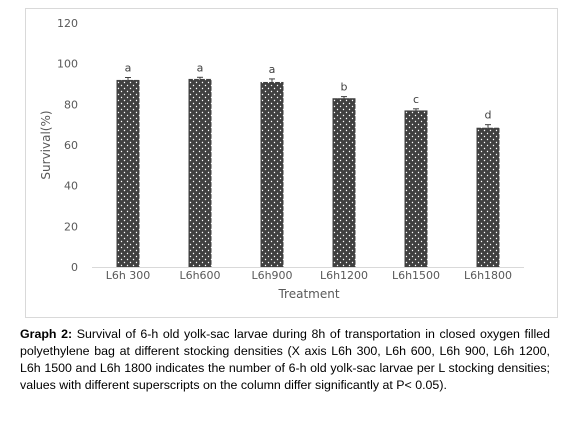  What do you see at coordinates (46, 144) in the screenshot?
I see `y-axis-title: Survival(%)` at bounding box center [46, 144].